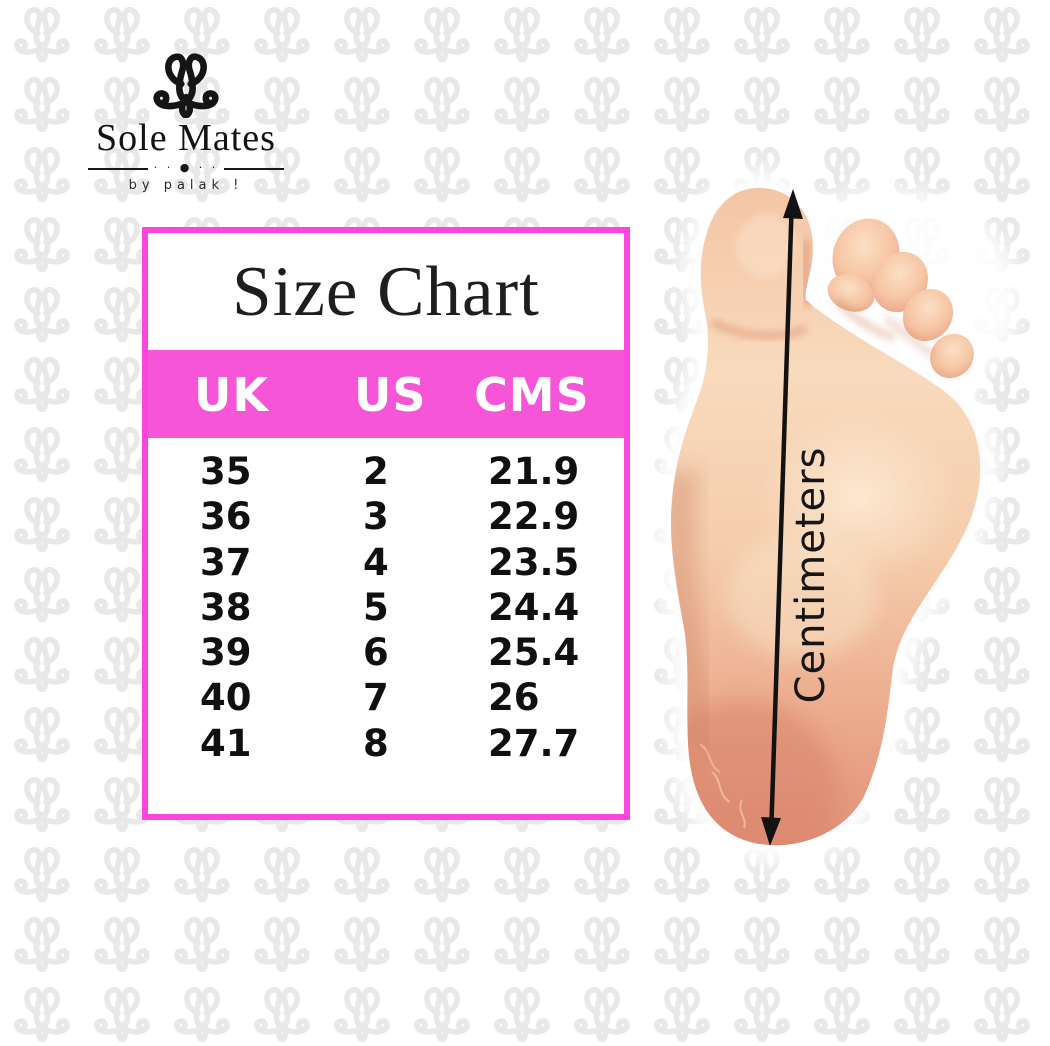  What do you see at coordinates (186, 84) in the screenshot?
I see `brand-monogram-icon` at bounding box center [186, 84].